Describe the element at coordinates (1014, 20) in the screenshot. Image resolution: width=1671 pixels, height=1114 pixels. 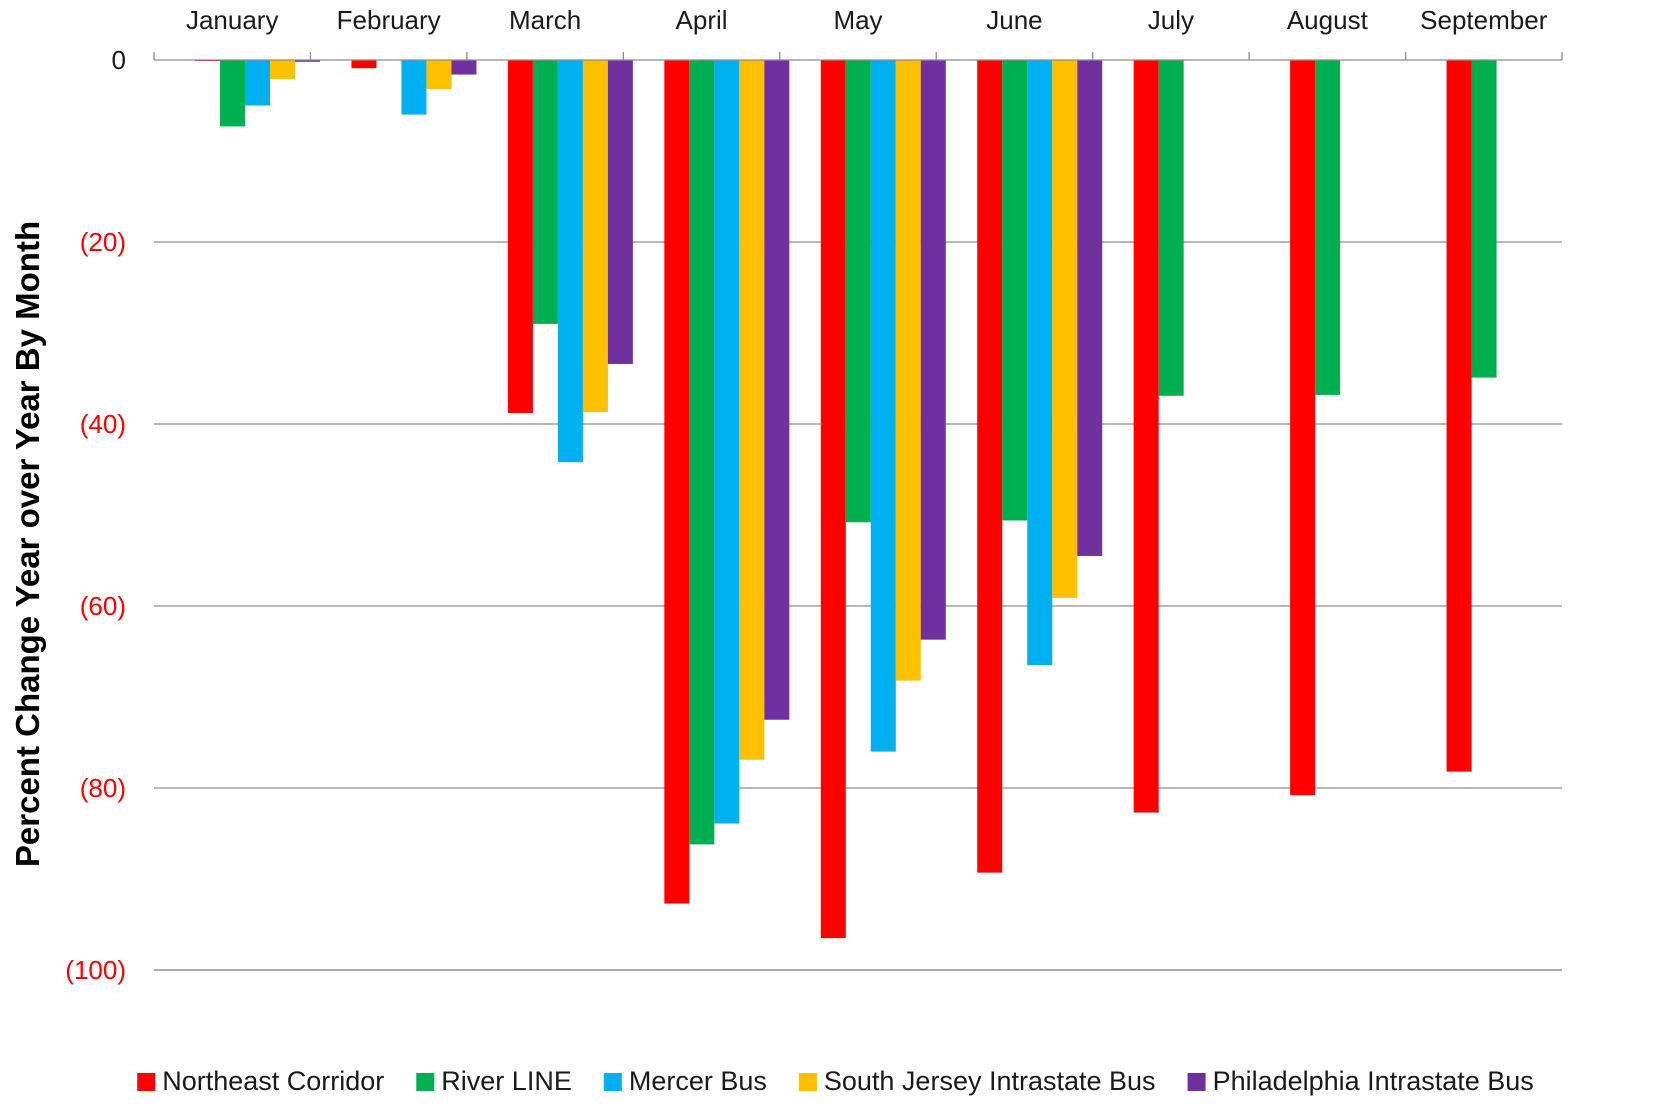
I see `category-label: June` at that location.